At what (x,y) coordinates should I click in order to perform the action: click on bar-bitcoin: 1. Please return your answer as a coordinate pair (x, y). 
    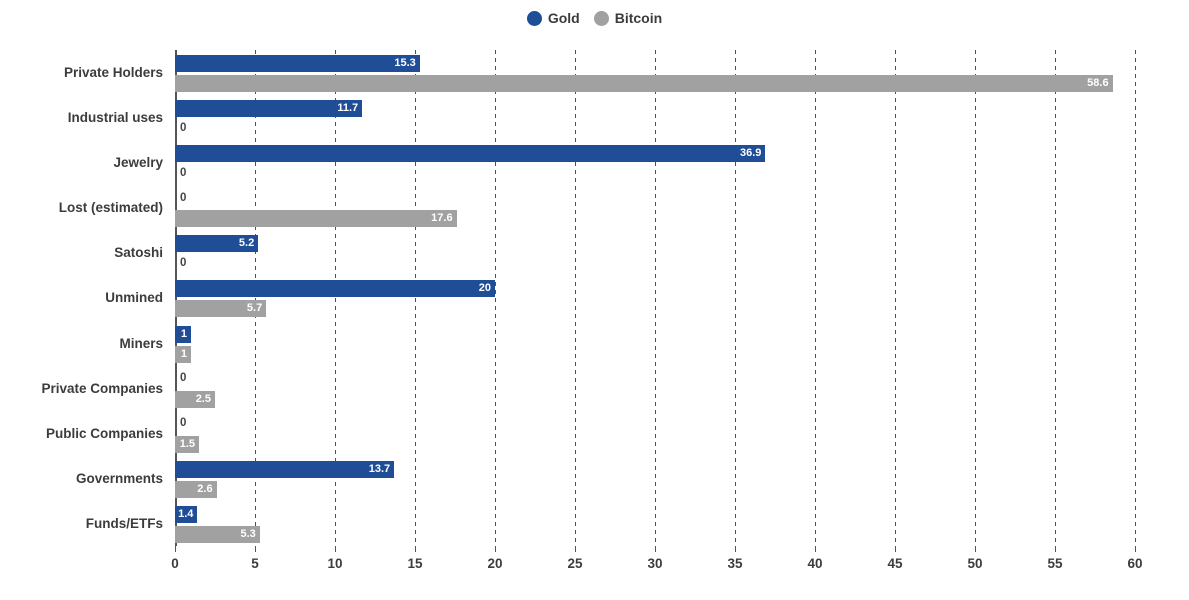
    Looking at the image, I should click on (183, 354).